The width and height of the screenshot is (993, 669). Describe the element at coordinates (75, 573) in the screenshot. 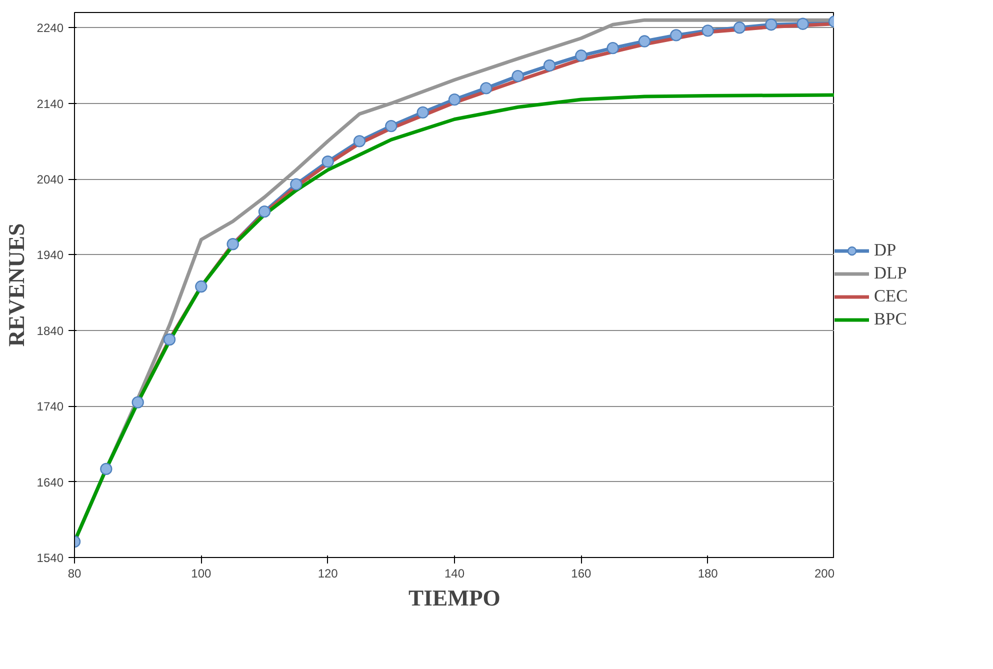

I see `x-tick-label: 80` at that location.